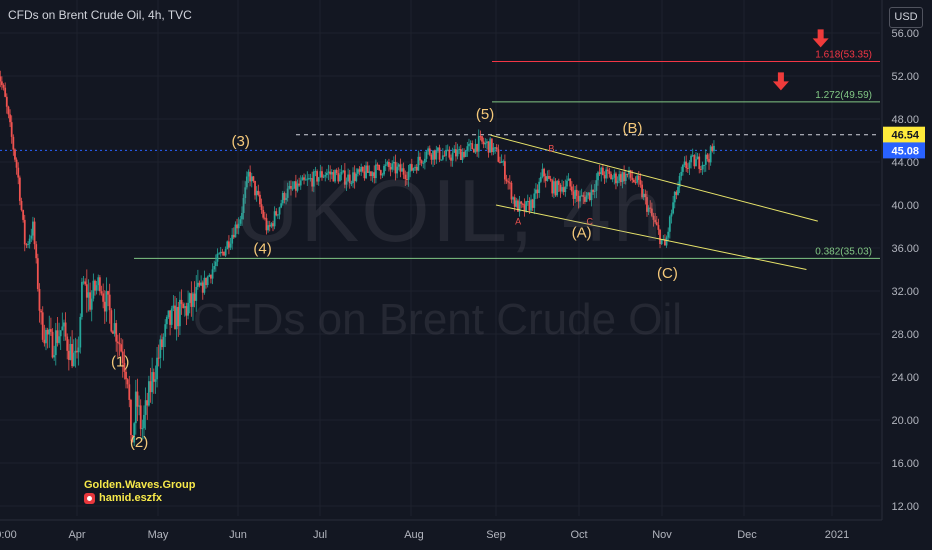  Describe the element at coordinates (8, 535) in the screenshot. I see `x-tick-label: 0:00` at that location.